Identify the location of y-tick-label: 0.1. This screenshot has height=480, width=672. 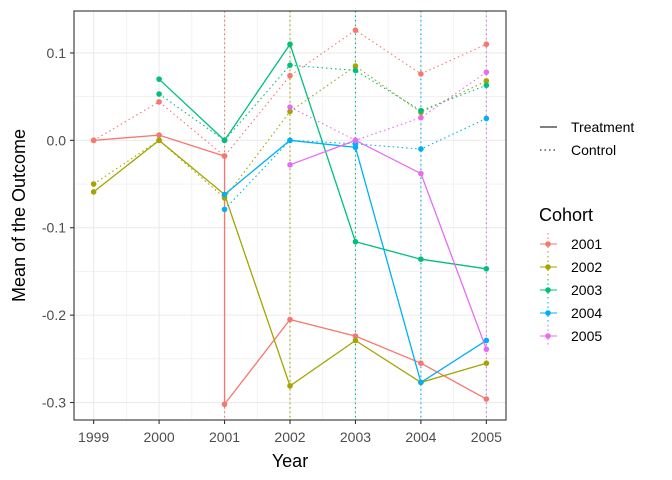
(57, 53).